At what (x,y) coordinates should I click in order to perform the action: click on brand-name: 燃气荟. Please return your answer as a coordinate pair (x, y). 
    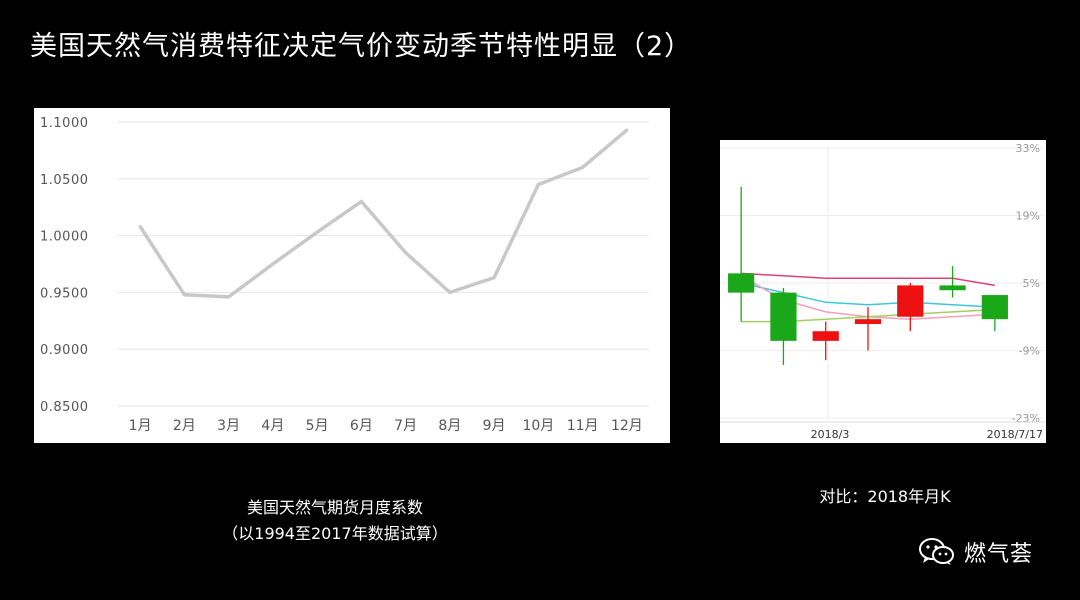
    Looking at the image, I should click on (999, 554).